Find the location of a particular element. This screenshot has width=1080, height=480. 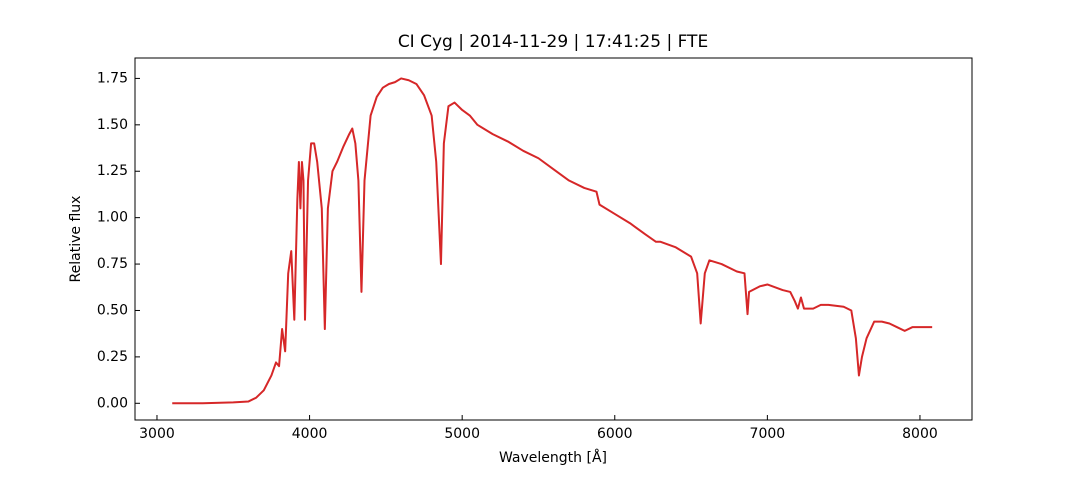

x-axis-label: Wavelength [Å] is located at coordinates (553, 457).